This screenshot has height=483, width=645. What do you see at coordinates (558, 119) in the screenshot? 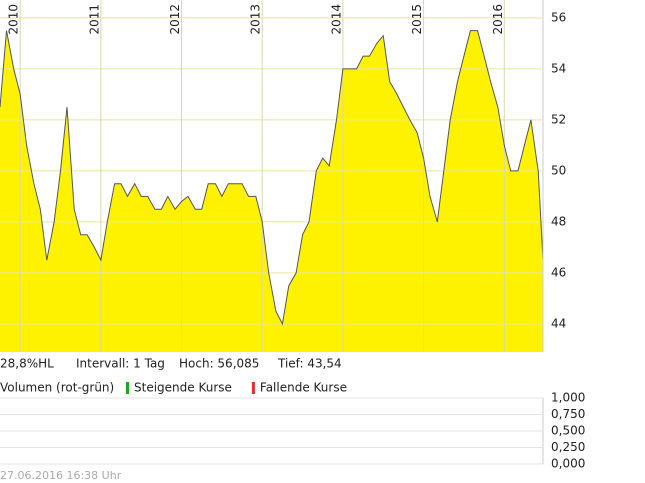
I see `y-tick-label: 52` at bounding box center [558, 119].